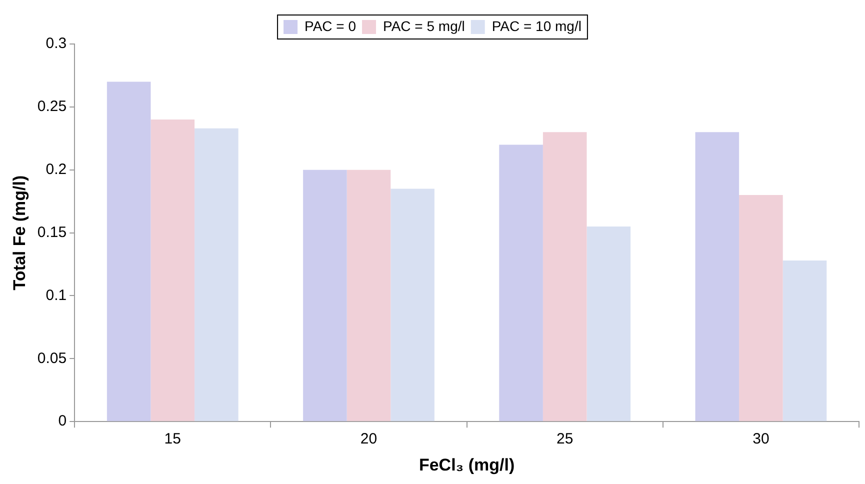 This screenshot has width=865, height=484. I want to click on x-tick-label: 25, so click(565, 439).